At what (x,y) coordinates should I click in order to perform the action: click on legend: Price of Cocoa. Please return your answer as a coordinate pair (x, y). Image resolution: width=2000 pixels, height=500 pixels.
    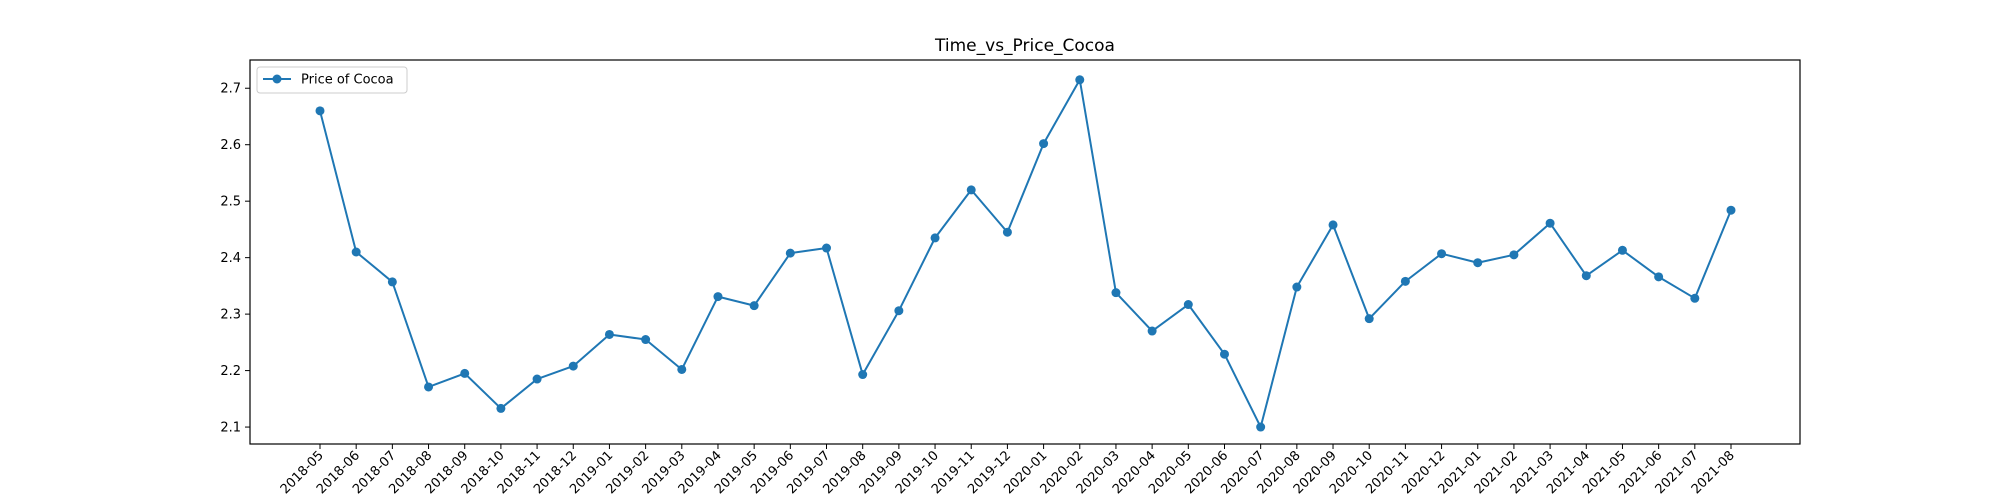
    Looking at the image, I should click on (332, 80).